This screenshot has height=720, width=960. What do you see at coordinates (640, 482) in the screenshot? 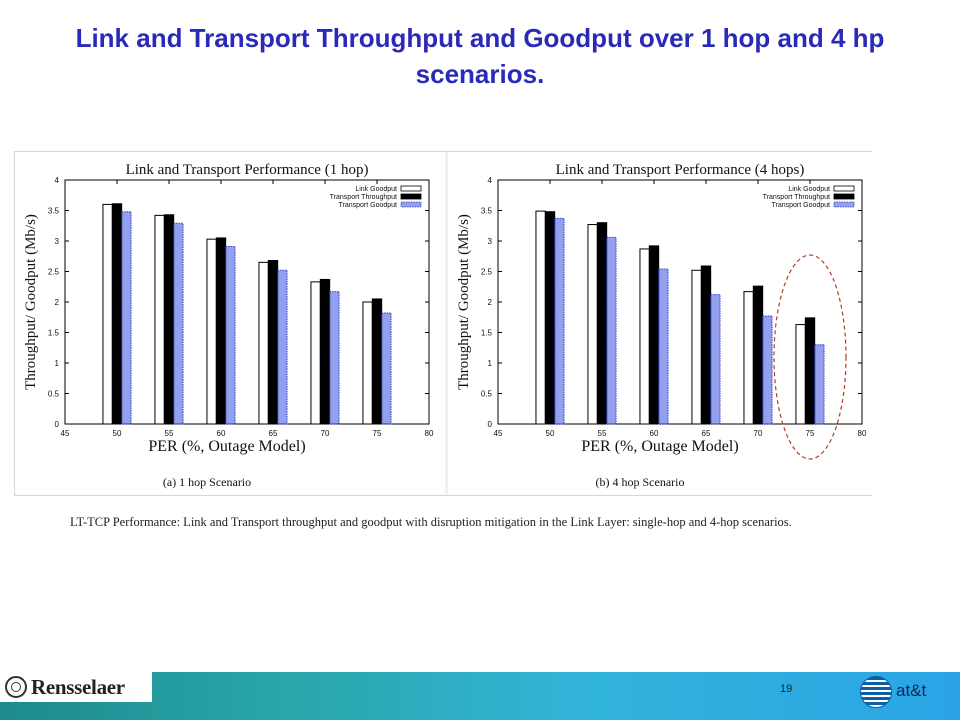
I see `chart-sublabel: (b) 4 hop Scenario` at bounding box center [640, 482].